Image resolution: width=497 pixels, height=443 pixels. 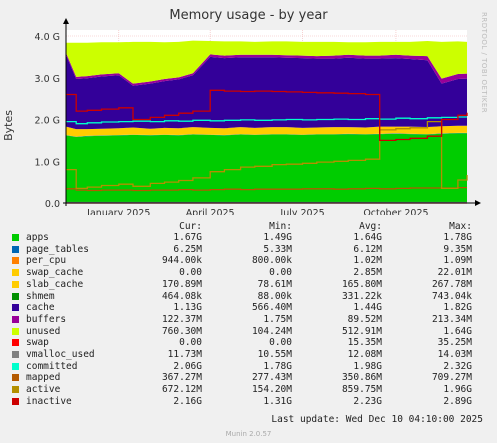 What do you see at coordinates (457, 249) in the screenshot?
I see `legend-value-max: 9.35M` at bounding box center [457, 249].